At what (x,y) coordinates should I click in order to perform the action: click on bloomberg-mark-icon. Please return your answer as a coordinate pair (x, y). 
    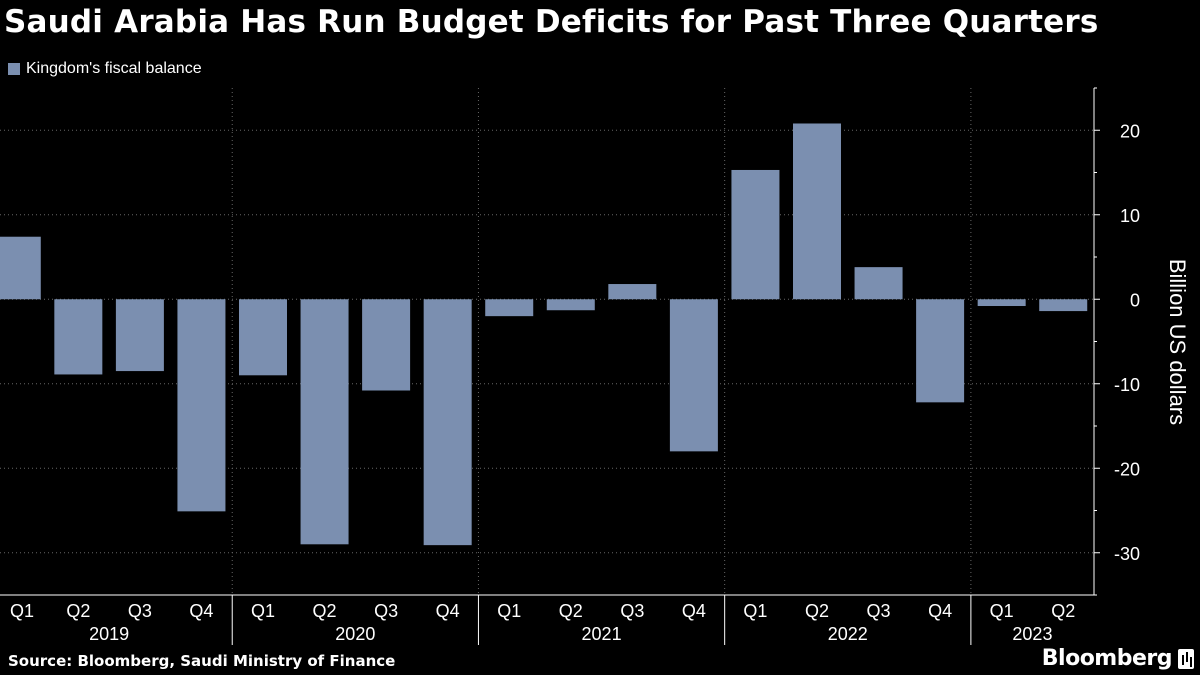
    Looking at the image, I should click on (1186, 659).